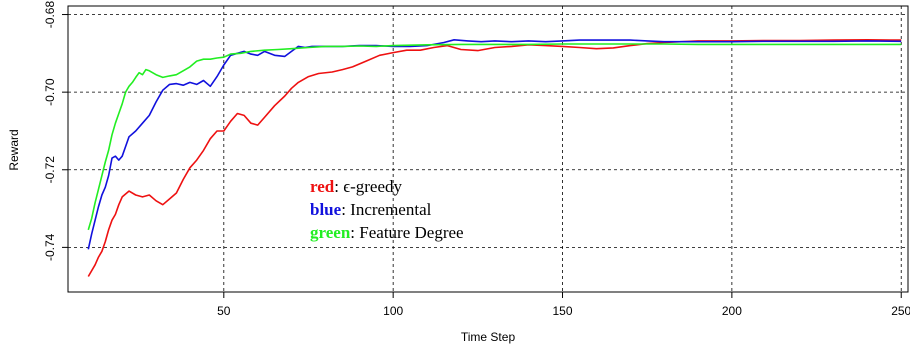 The height and width of the screenshot is (345, 910). Describe the element at coordinates (330, 232) in the screenshot. I see `legend-key-green: green` at that location.